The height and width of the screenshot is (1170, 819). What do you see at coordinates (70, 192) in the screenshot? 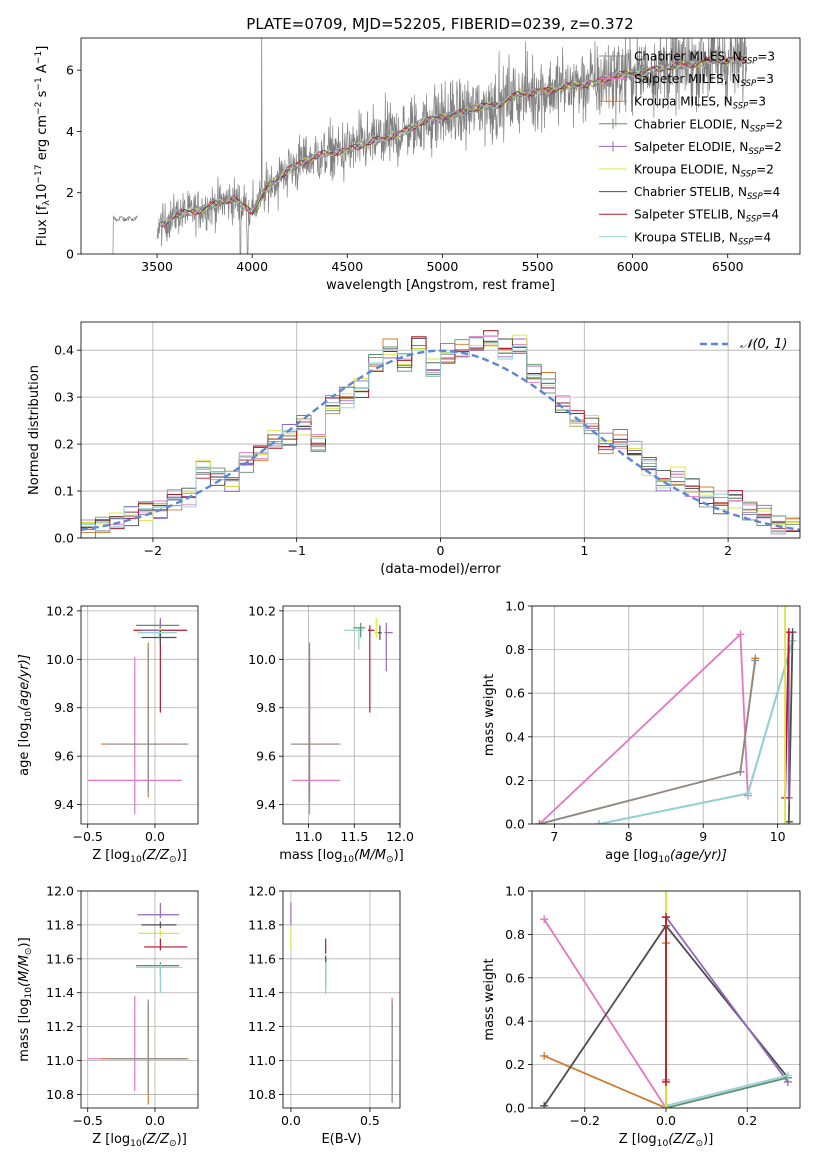
I see `y-tick-label: 2` at bounding box center [70, 192].